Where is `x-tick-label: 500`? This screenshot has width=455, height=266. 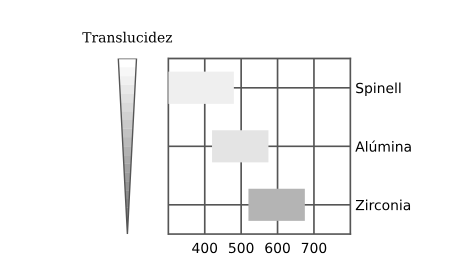
x-tick-label: 500 is located at coordinates (241, 248).